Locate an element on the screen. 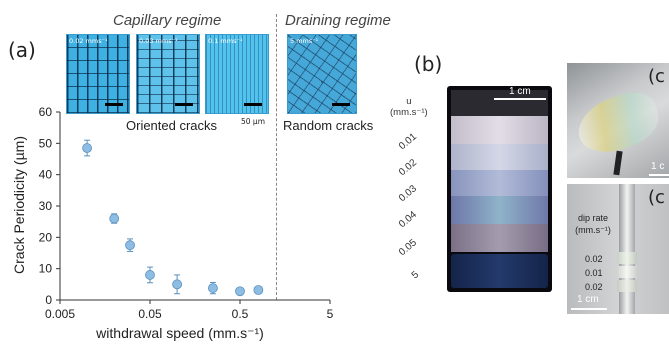 The image size is (669, 344). fiber-photo: dip rate (mm.s⁻¹) 0.02 0.01 0.02 1 cm is located at coordinates (618, 249).